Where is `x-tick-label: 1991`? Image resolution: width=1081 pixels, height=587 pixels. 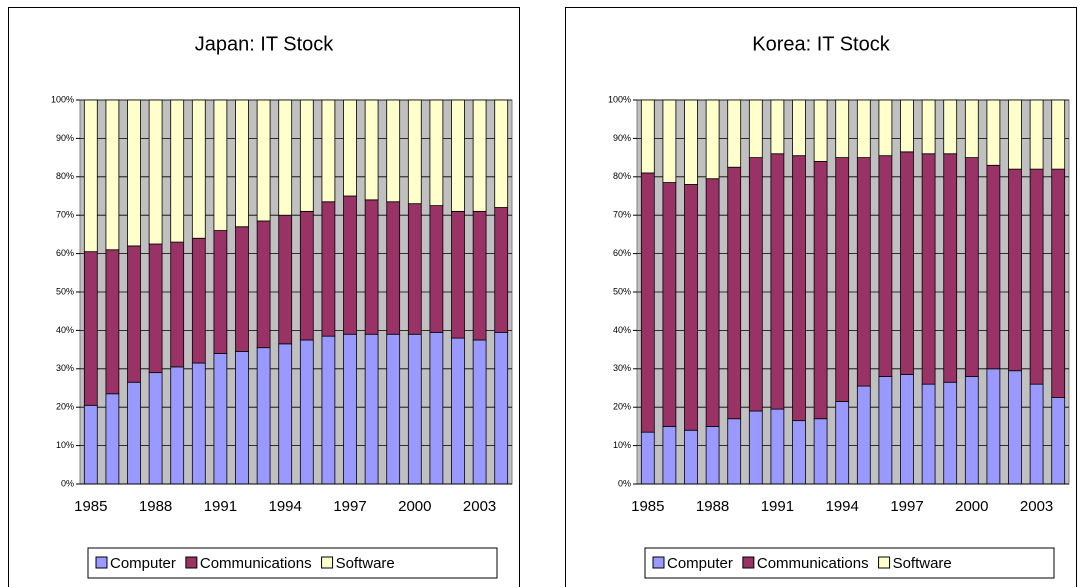
x-tick-label: 1991 is located at coordinates (777, 506).